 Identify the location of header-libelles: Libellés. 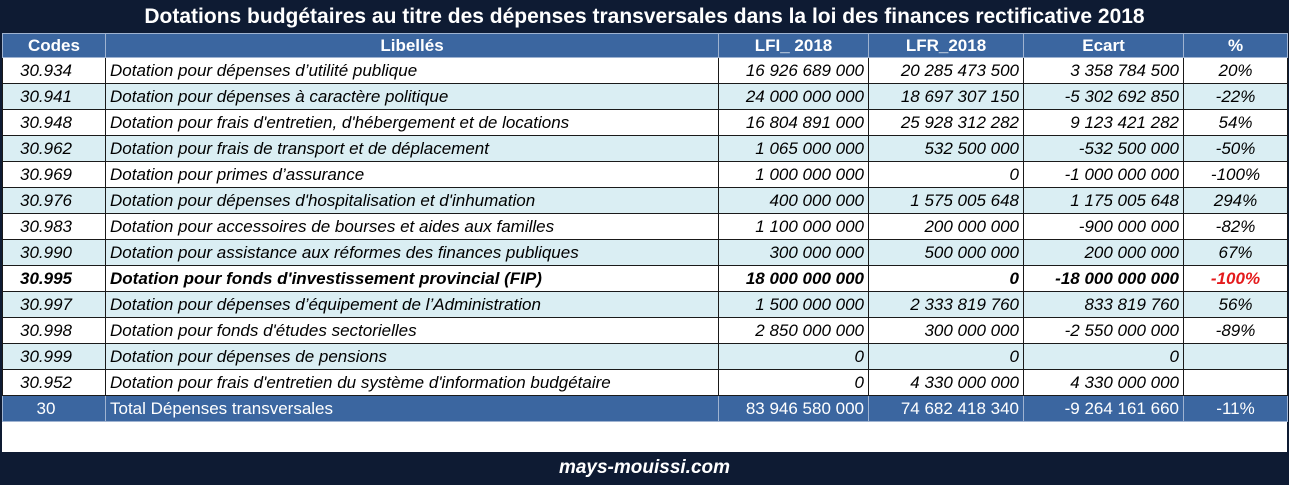
(412, 45).